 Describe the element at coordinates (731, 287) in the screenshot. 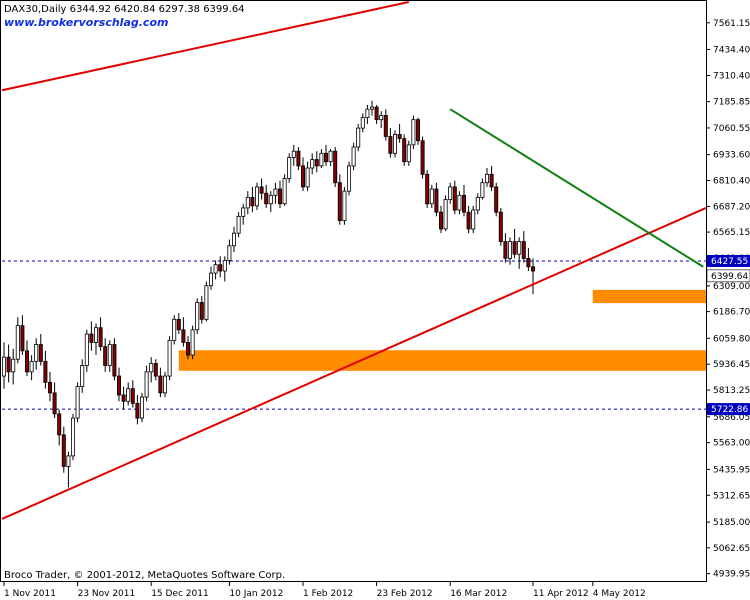

I see `y-tick-label: 6309.00` at that location.